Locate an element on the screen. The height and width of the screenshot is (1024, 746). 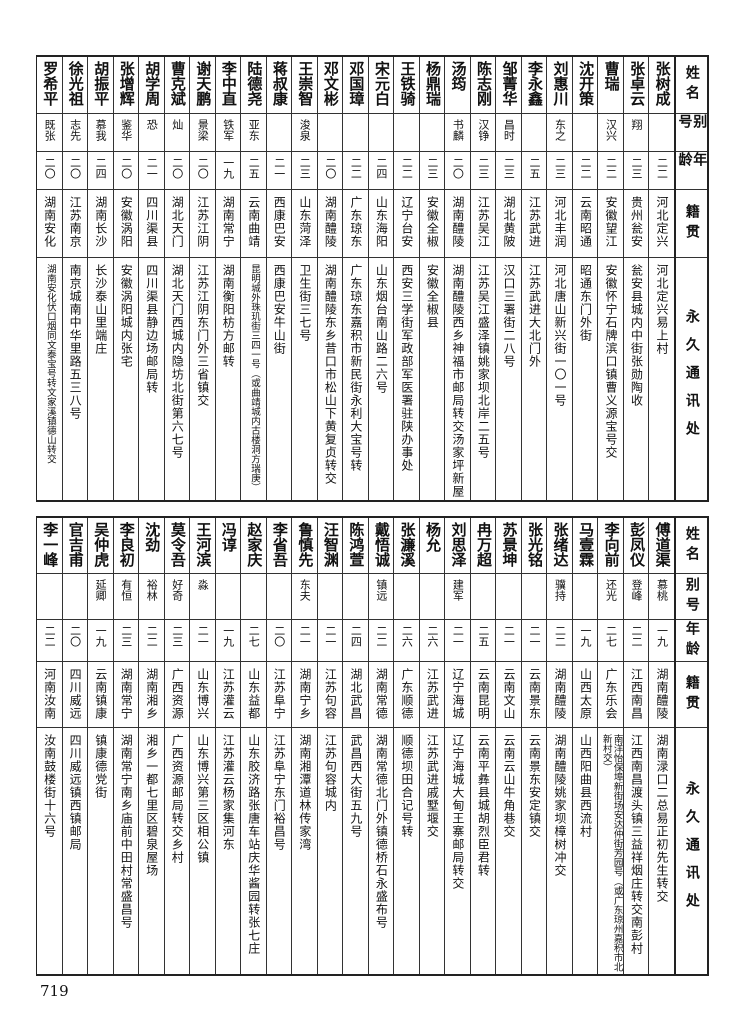
cell-name: 吴仲虎 is located at coordinates (100, 546).